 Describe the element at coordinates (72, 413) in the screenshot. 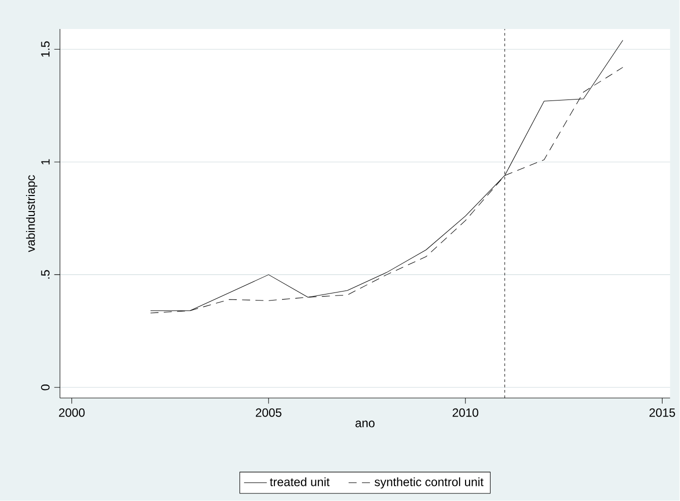

I see `x-tick-label: 2000` at that location.